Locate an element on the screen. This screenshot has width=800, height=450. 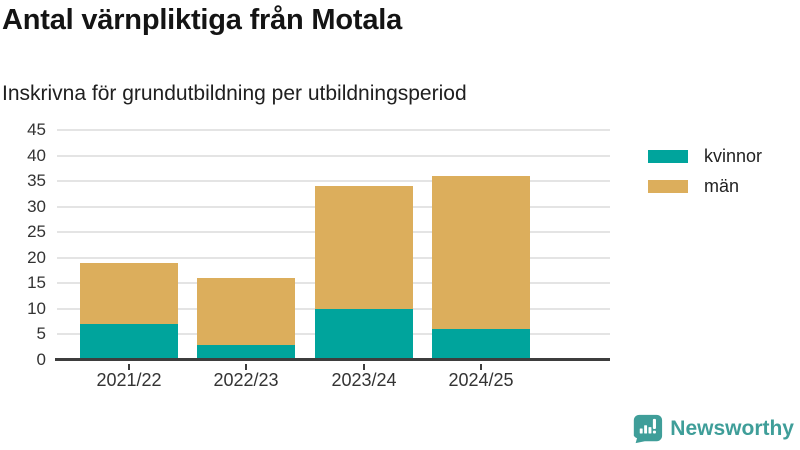
legend: kvinnor män is located at coordinates (705, 177).